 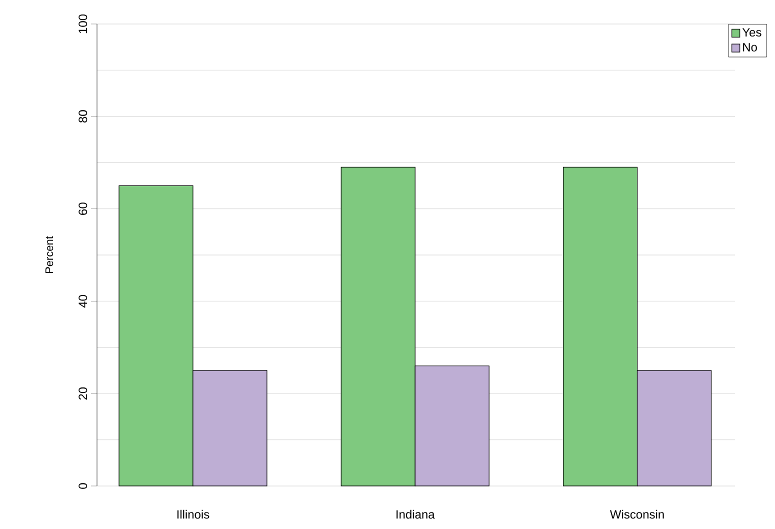 What do you see at coordinates (415, 514) in the screenshot?
I see `x-tick-label: Indiana` at bounding box center [415, 514].